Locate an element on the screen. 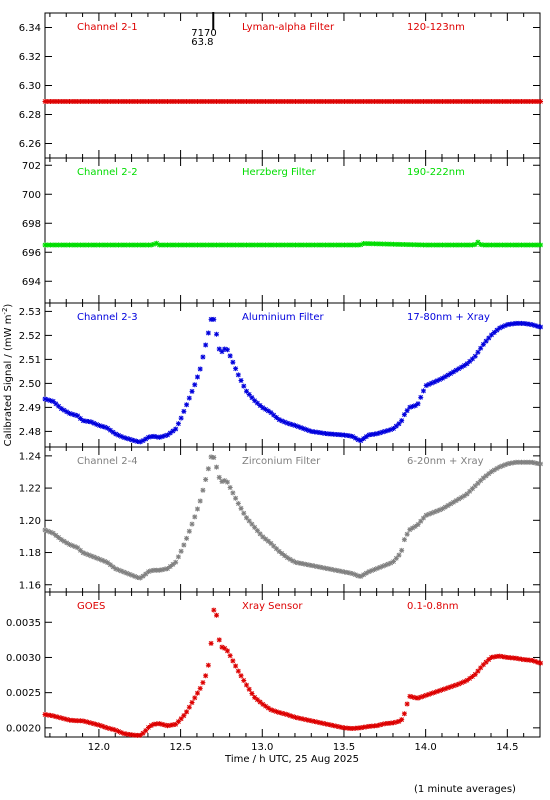  y-tick-label: 0.0030 is located at coordinates (23, 658).